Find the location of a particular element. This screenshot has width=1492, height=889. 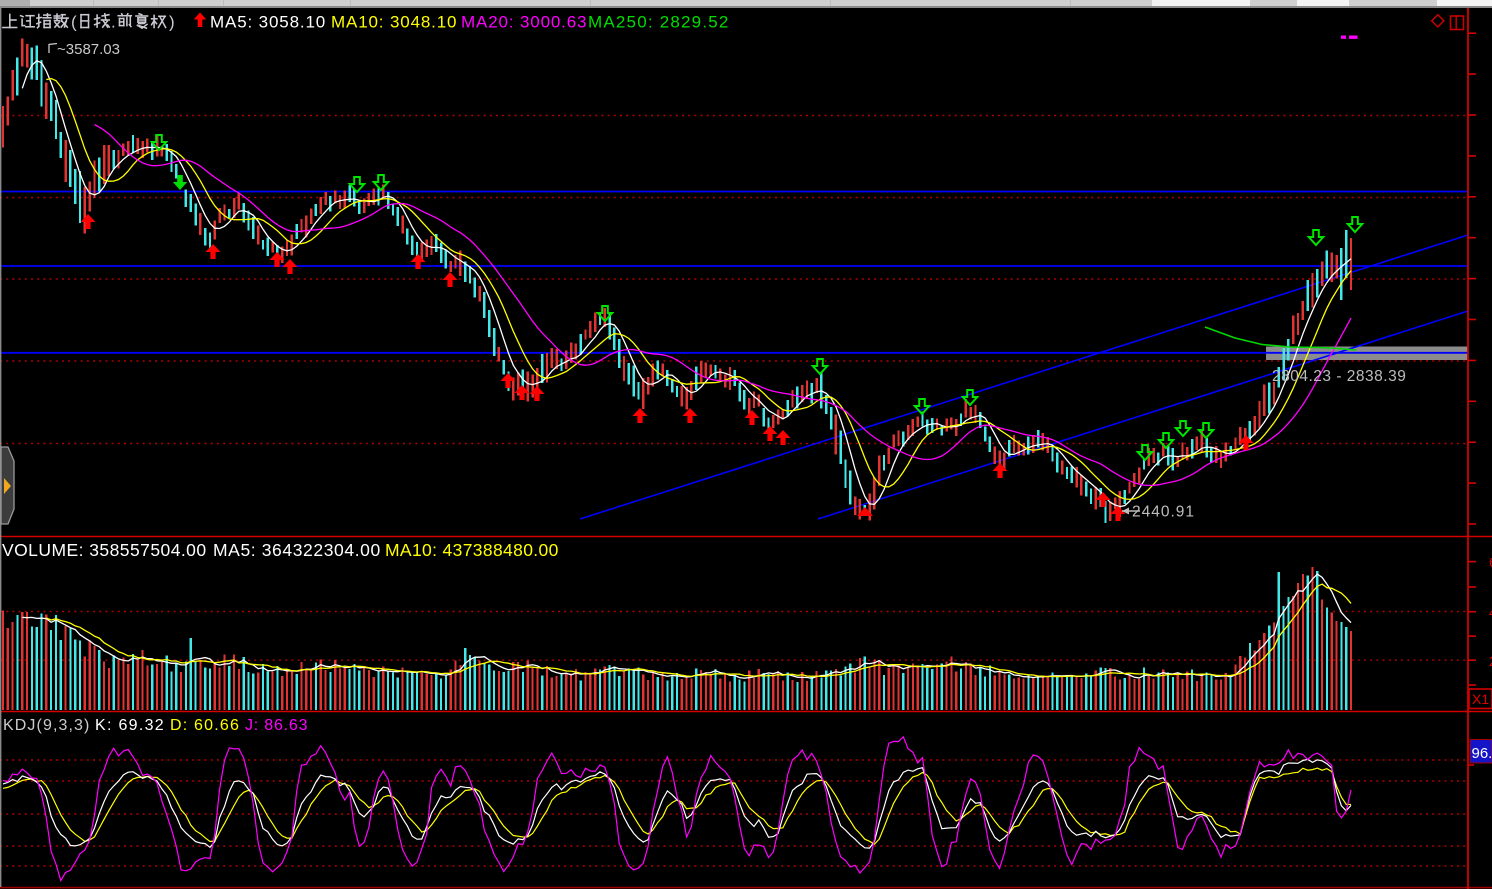

svg-text: 2440.91 is located at coordinates (1163, 512).